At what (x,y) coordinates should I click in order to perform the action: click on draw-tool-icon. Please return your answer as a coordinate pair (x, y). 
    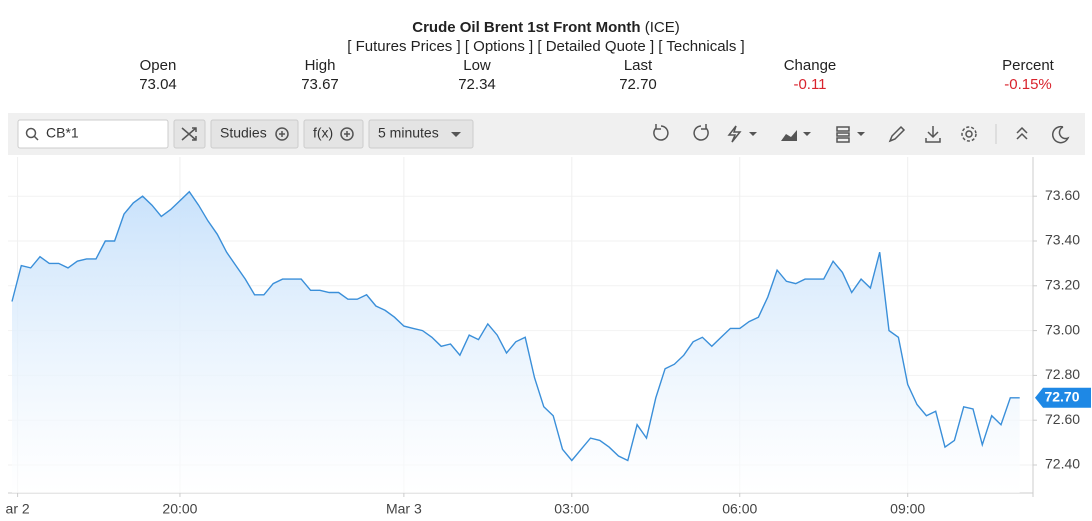
    Looking at the image, I should click on (734, 134).